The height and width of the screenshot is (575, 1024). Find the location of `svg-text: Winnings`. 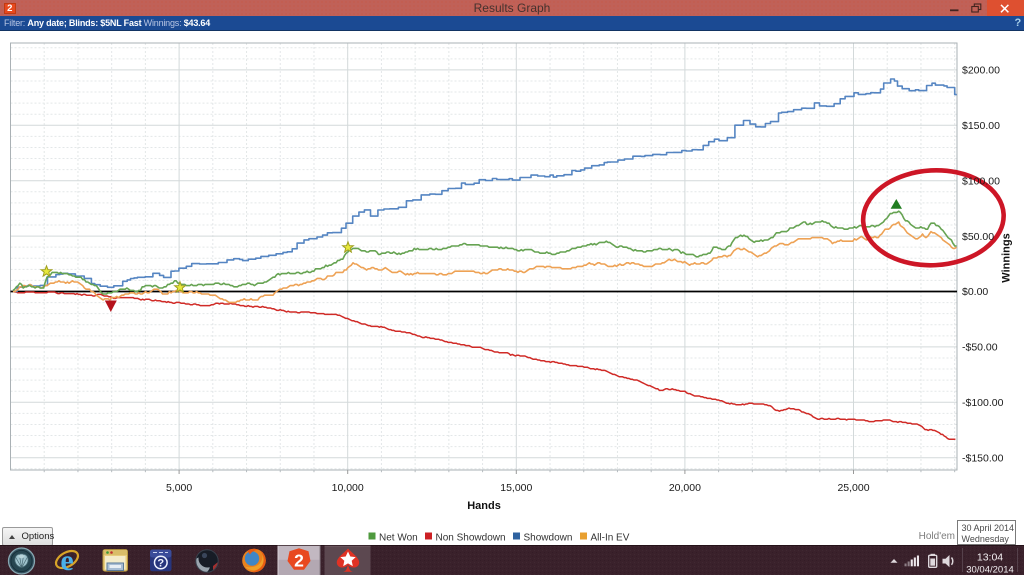

svg-text: Winnings is located at coordinates (1007, 257).